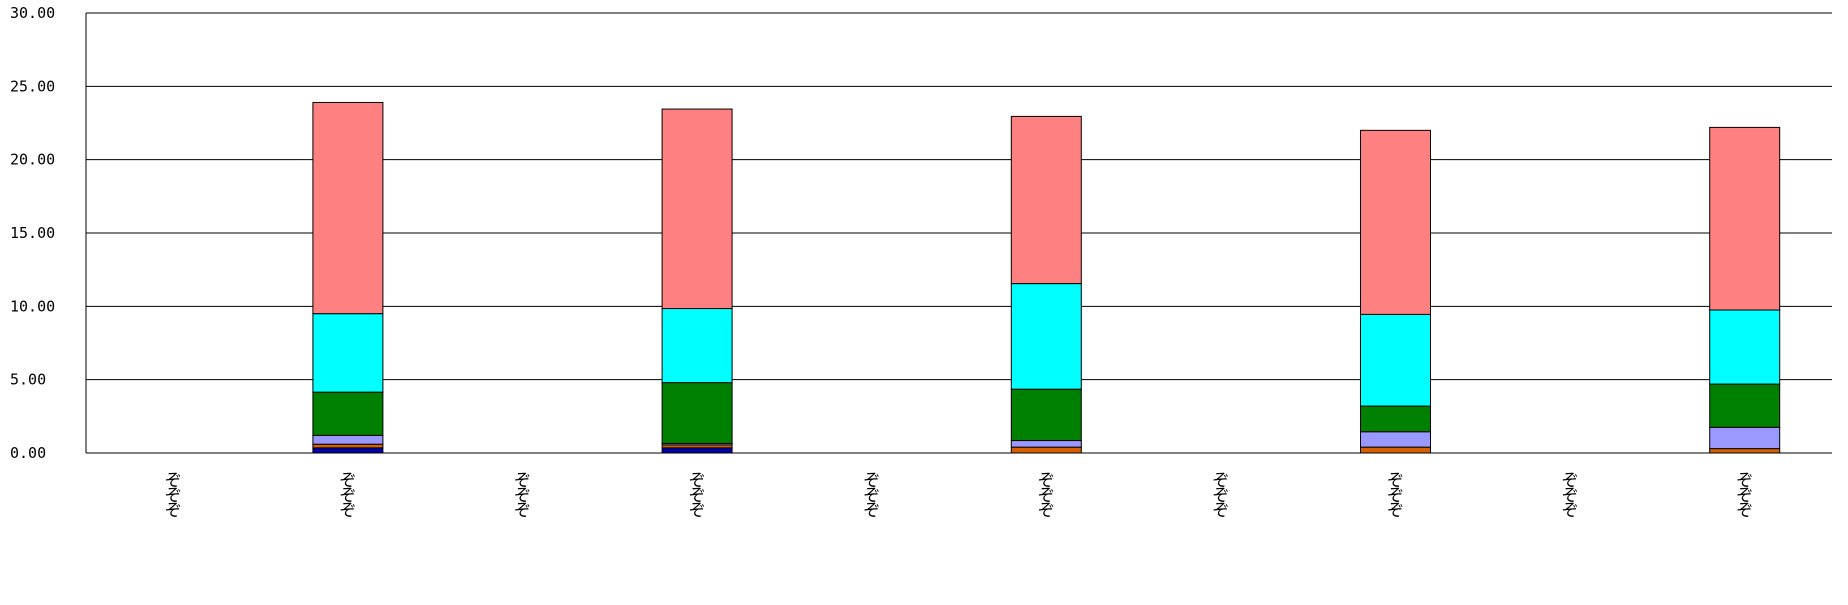  What do you see at coordinates (32, 86) in the screenshot?
I see `y-tick-label: 25.00` at bounding box center [32, 86].